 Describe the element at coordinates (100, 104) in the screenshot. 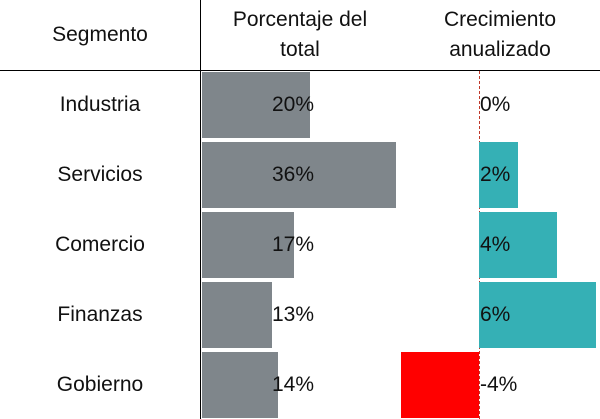

I see `category-label: Industria` at that location.